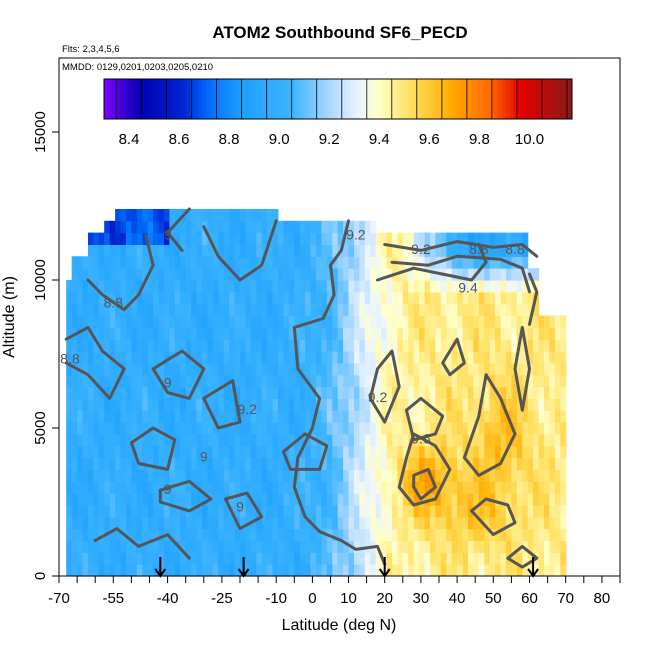 This screenshot has width=650, height=650. Describe the element at coordinates (312, 598) in the screenshot. I see `x-tick-label: 0` at that location.